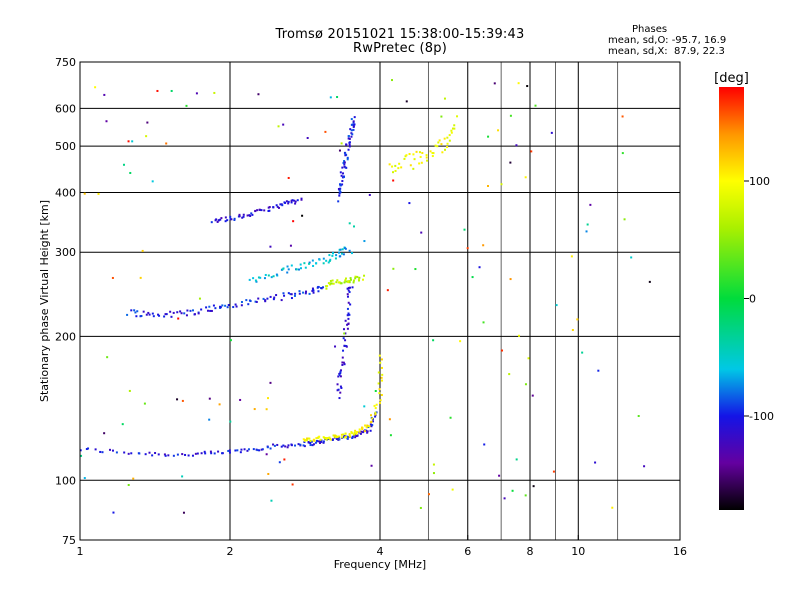 The image size is (800, 600). I want to click on chart-title: Tromsø 20151021 15:38:00-15:39:43, so click(400, 34).